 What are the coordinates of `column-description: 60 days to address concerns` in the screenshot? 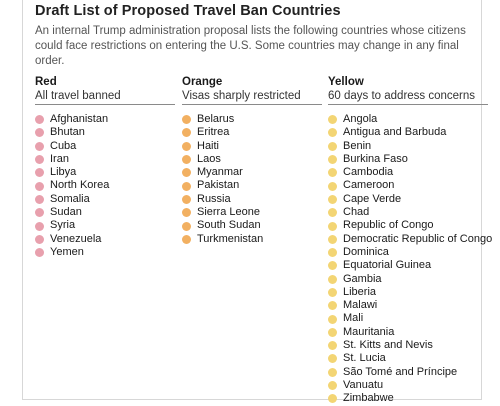 It's located at (408, 97).